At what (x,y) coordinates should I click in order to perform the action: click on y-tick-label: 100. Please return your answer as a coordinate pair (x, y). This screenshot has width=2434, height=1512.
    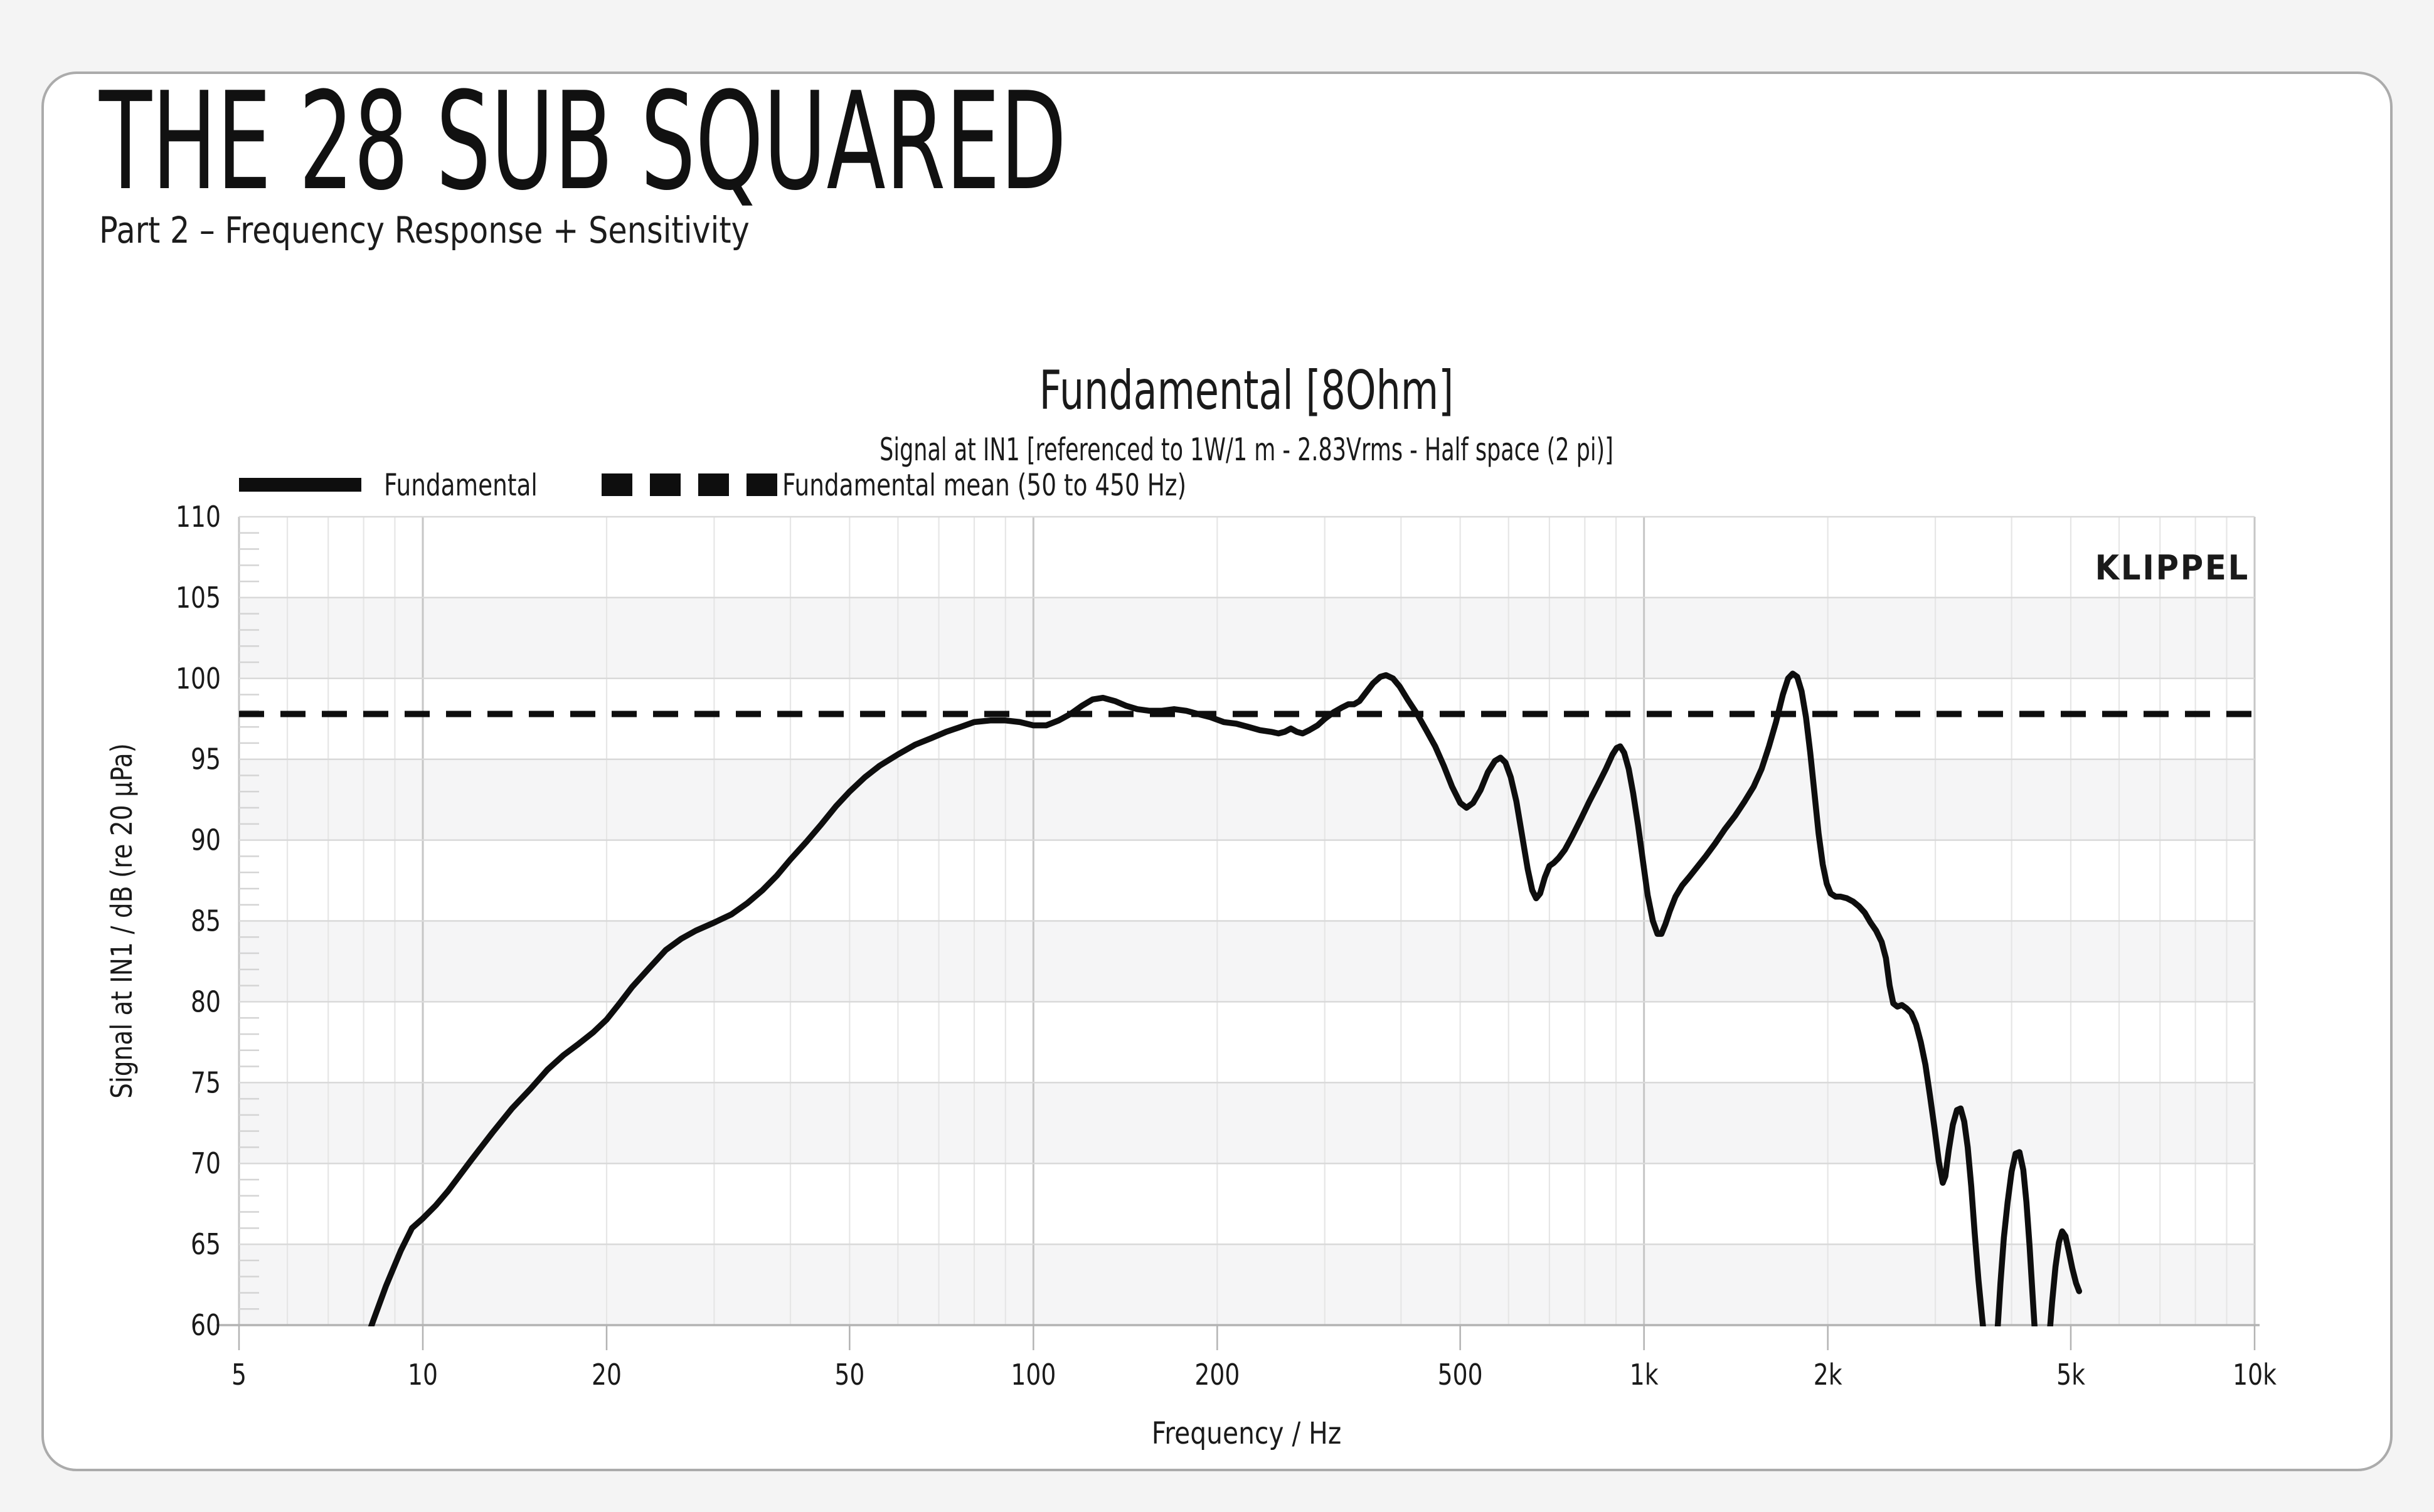
    Looking at the image, I should click on (198, 678).